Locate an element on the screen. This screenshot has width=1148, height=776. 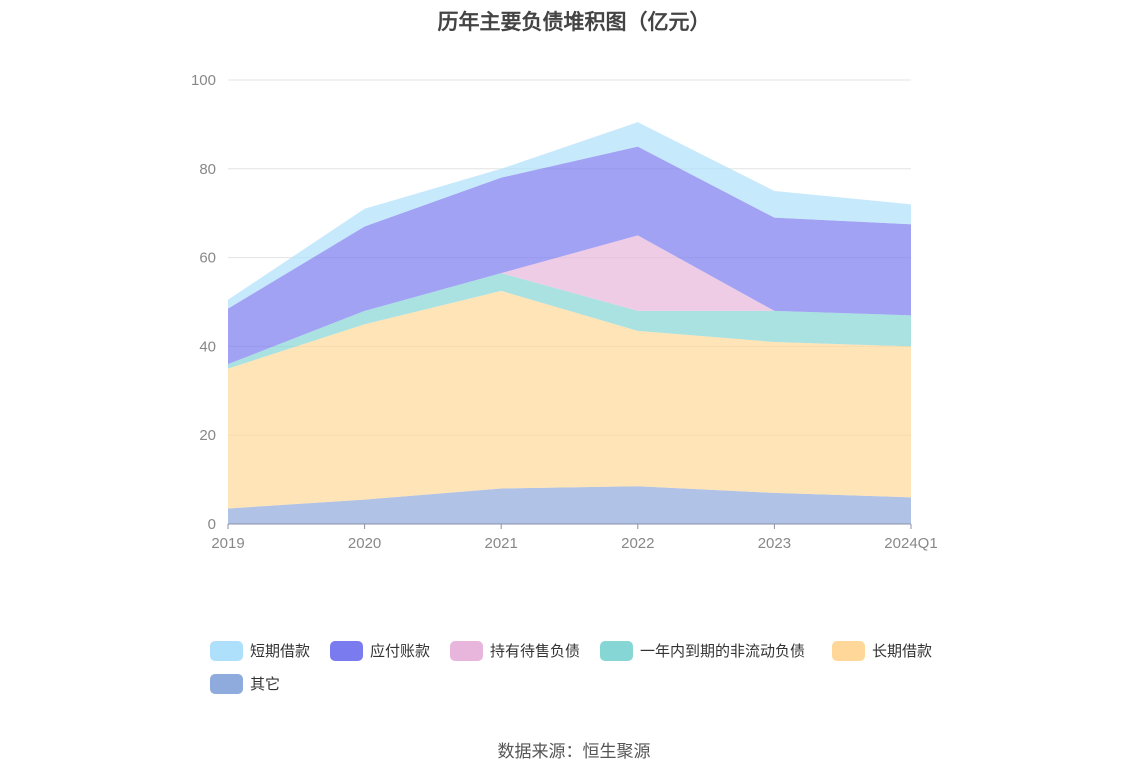
data-source-note: 数据来源：恒生聚源 is located at coordinates (574, 752).